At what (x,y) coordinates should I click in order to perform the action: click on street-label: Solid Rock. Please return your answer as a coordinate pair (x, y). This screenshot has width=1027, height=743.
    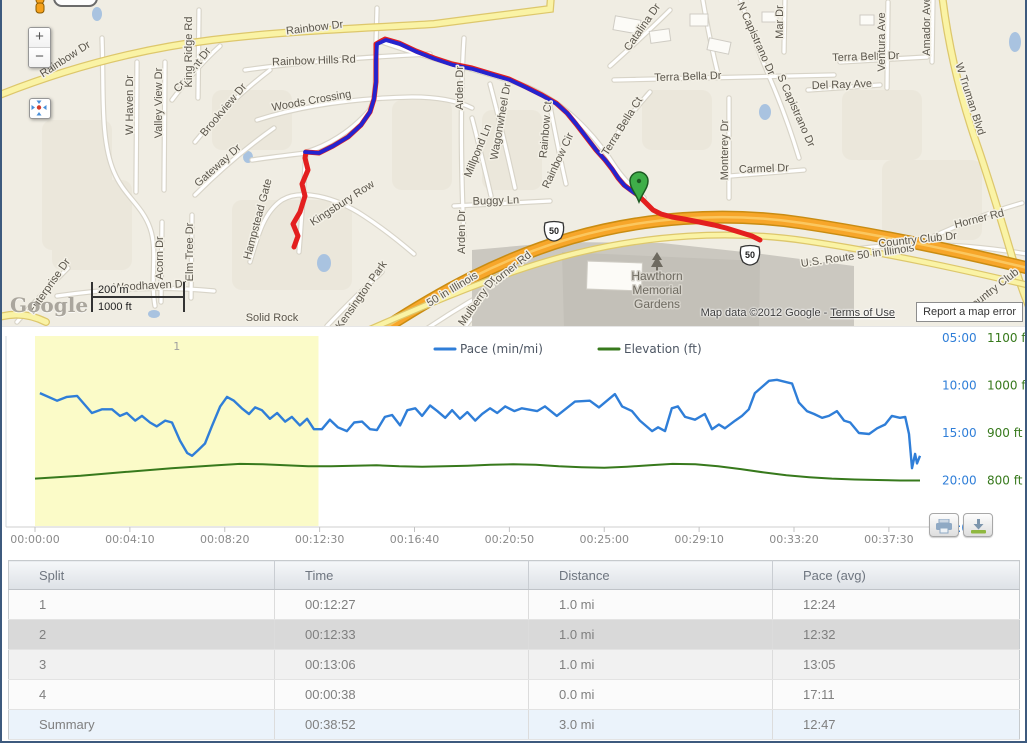
    Looking at the image, I should click on (272, 318).